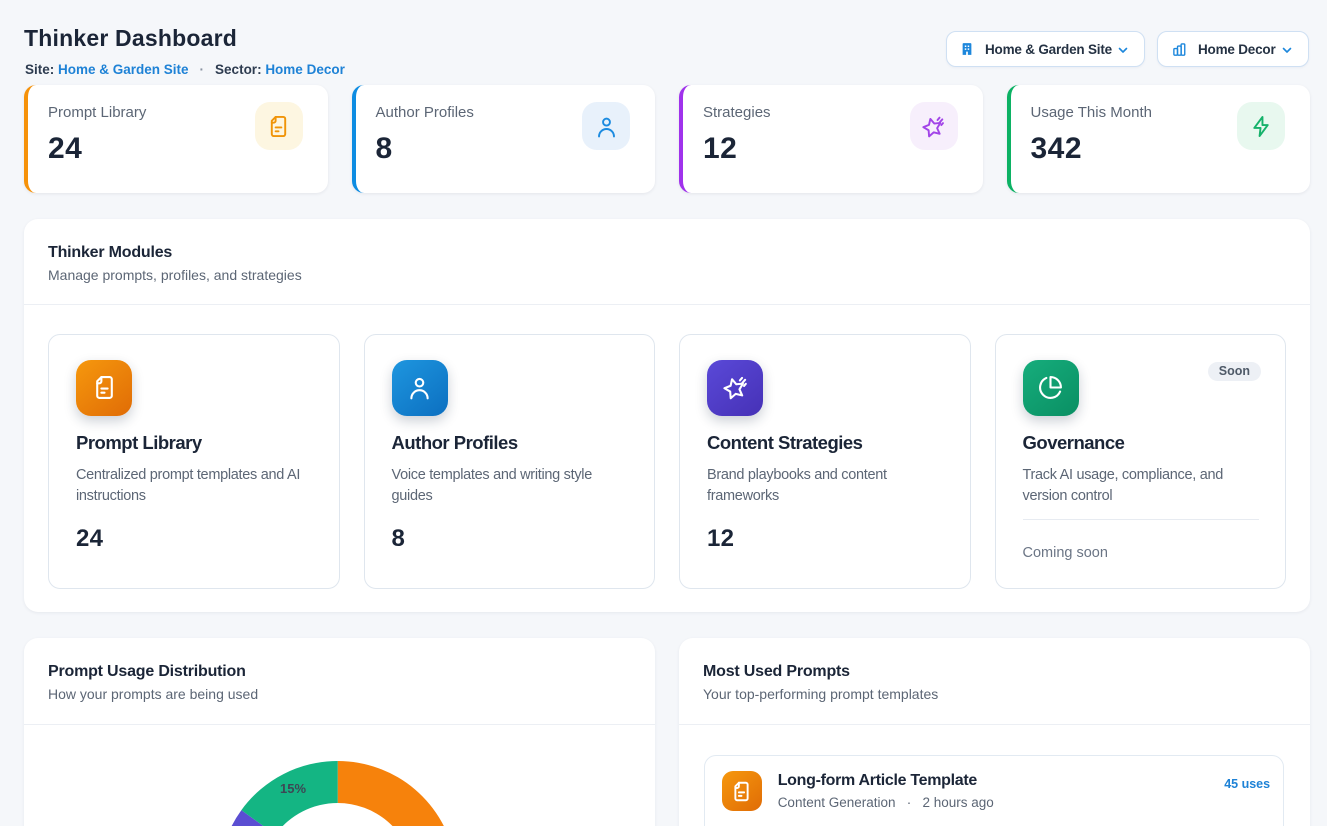  I want to click on svg-text: 15%, so click(293, 788).